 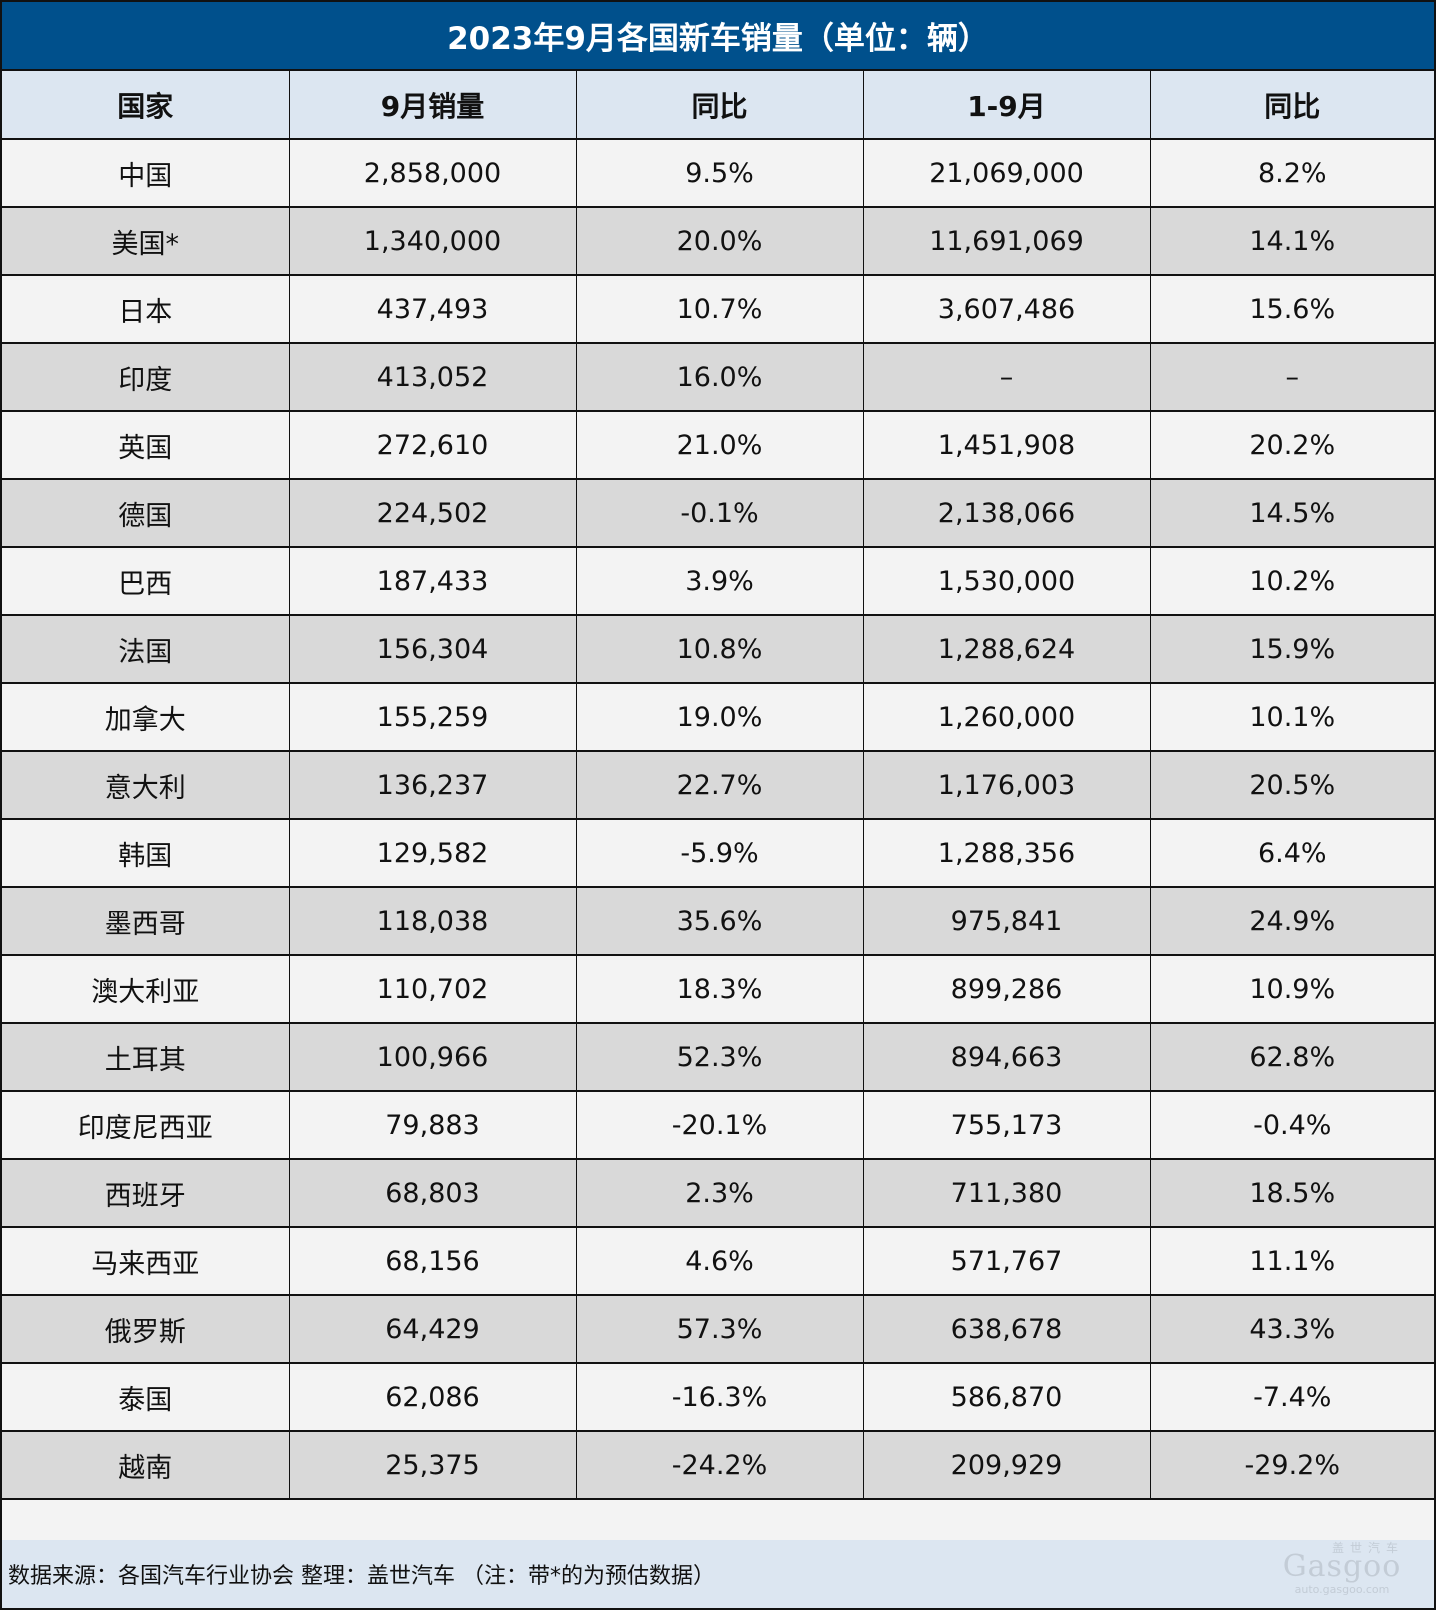 What do you see at coordinates (1292, 921) in the screenshot?
I see `cell-ytd-yoy: 24.9%` at bounding box center [1292, 921].